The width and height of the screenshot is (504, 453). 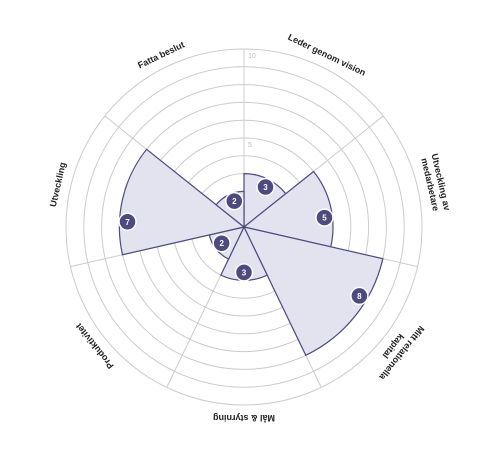 I want to click on category-label-line: Leder genom vision, so click(x=326, y=55).